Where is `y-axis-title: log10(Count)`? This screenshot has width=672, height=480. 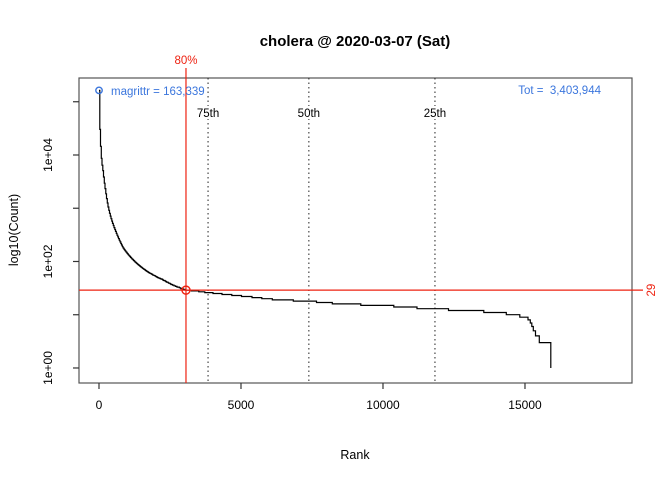
y-axis-title: log10(Count) is located at coordinates (14, 230).